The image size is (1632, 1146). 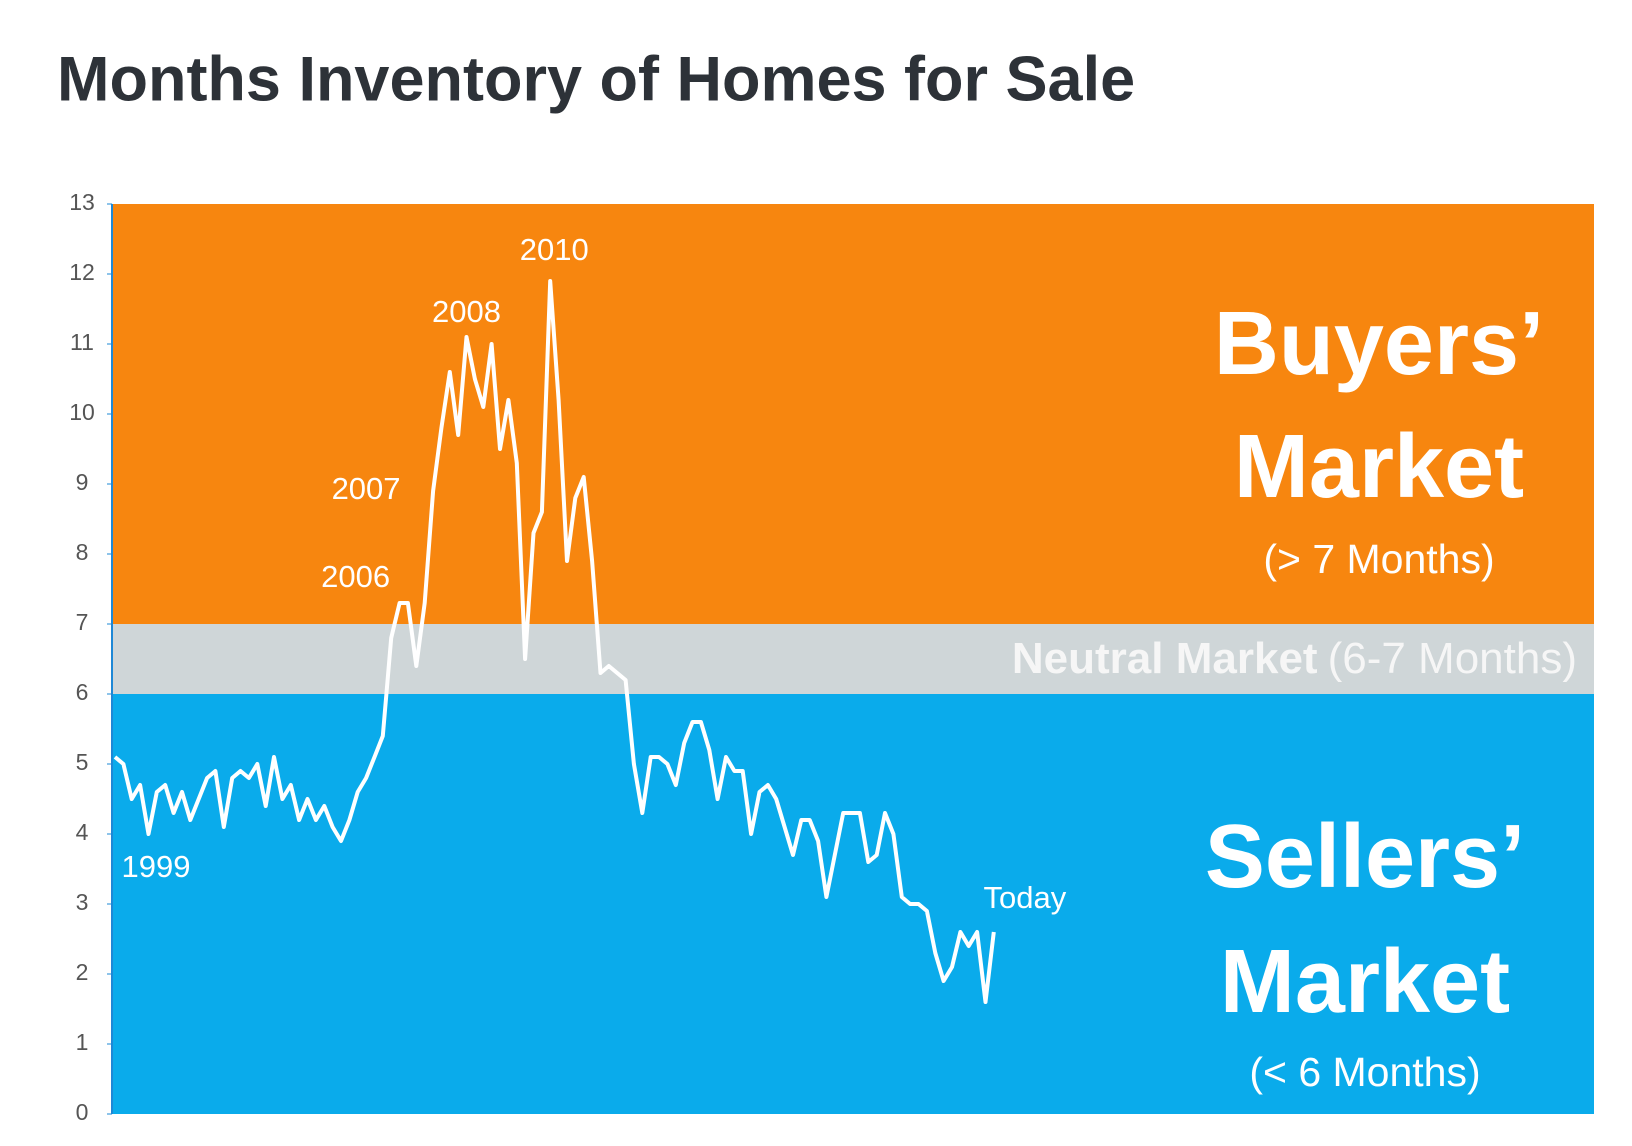 I want to click on y-tick-label: 13, so click(x=82, y=202).